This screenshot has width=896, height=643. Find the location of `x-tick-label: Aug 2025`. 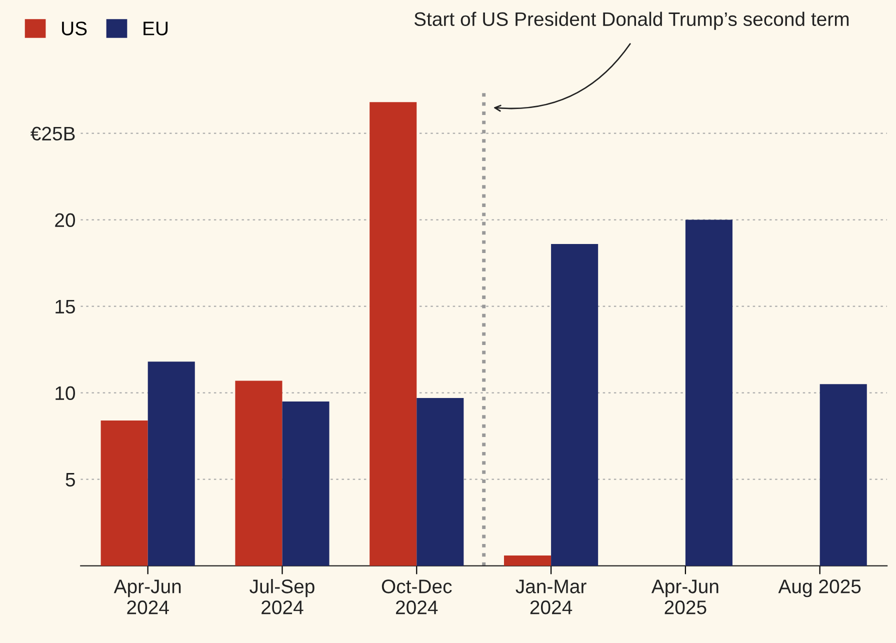

x-tick-label: Aug 2025 is located at coordinates (819, 589).